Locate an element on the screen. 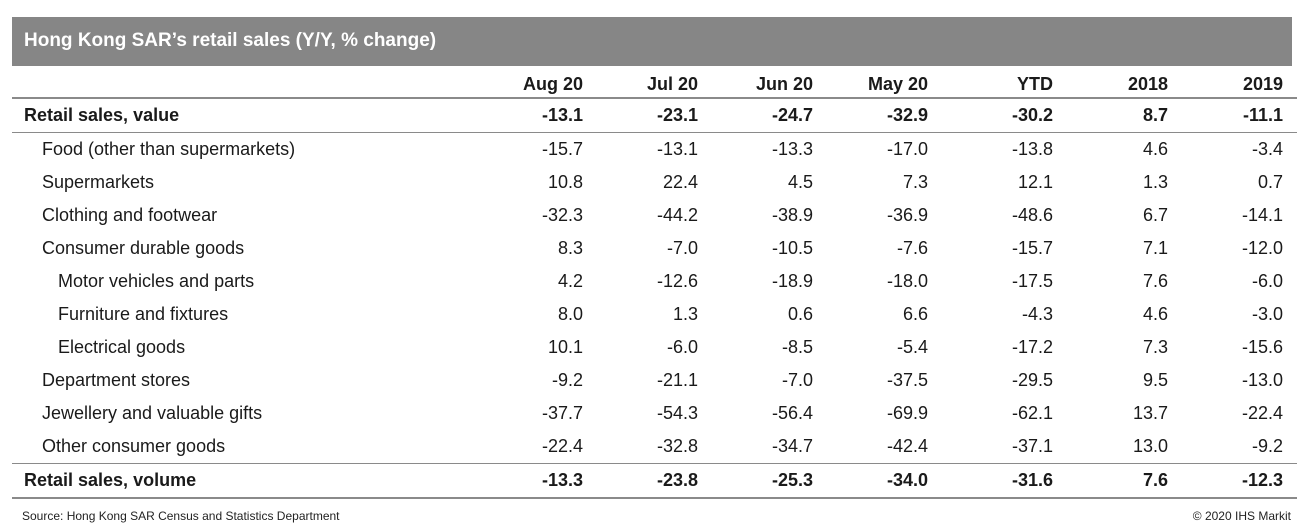 Image resolution: width=1303 pixels, height=532 pixels. table-cell: -23.1 is located at coordinates (654, 115).